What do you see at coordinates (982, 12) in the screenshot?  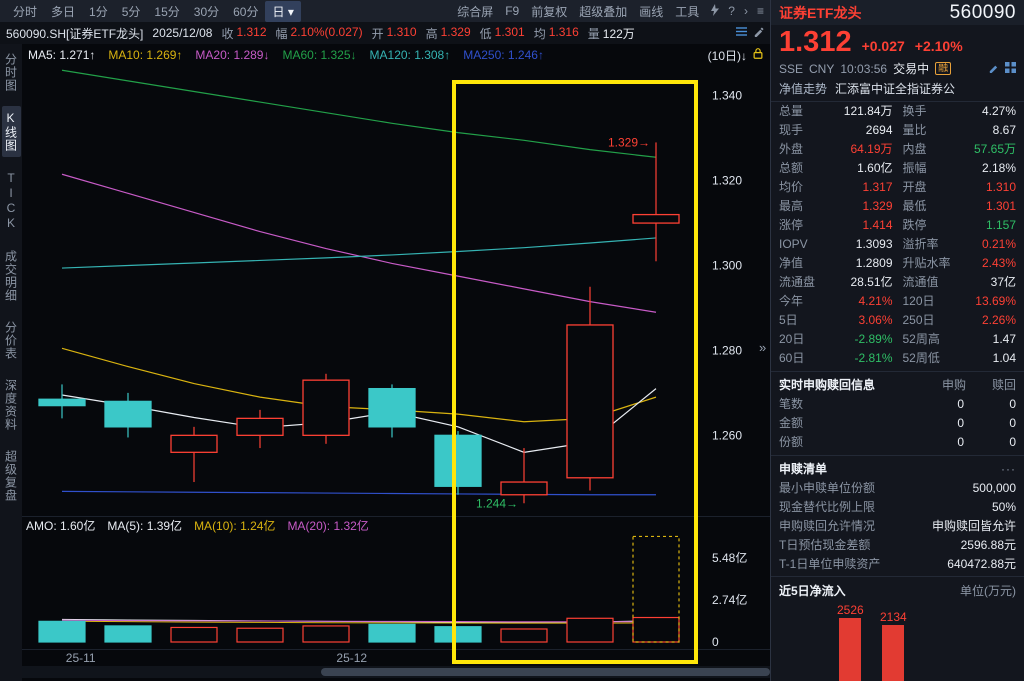 I see `stock-code: 560090` at bounding box center [982, 12].